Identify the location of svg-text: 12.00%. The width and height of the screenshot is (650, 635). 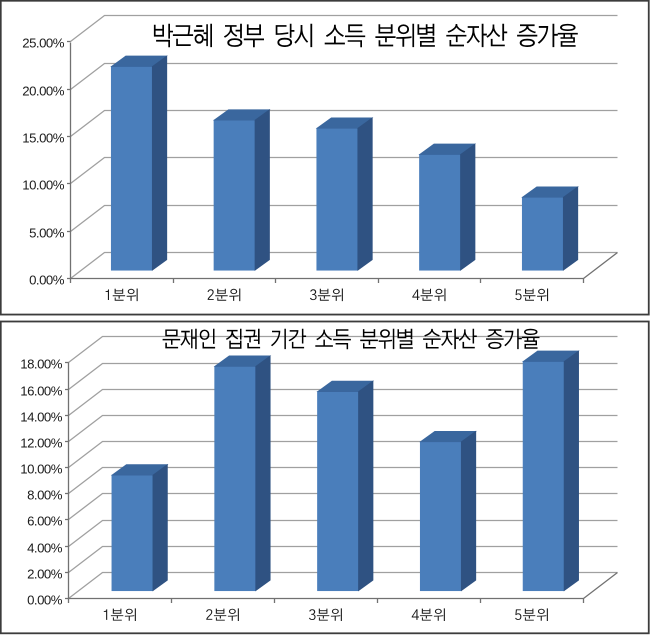
(41, 443).